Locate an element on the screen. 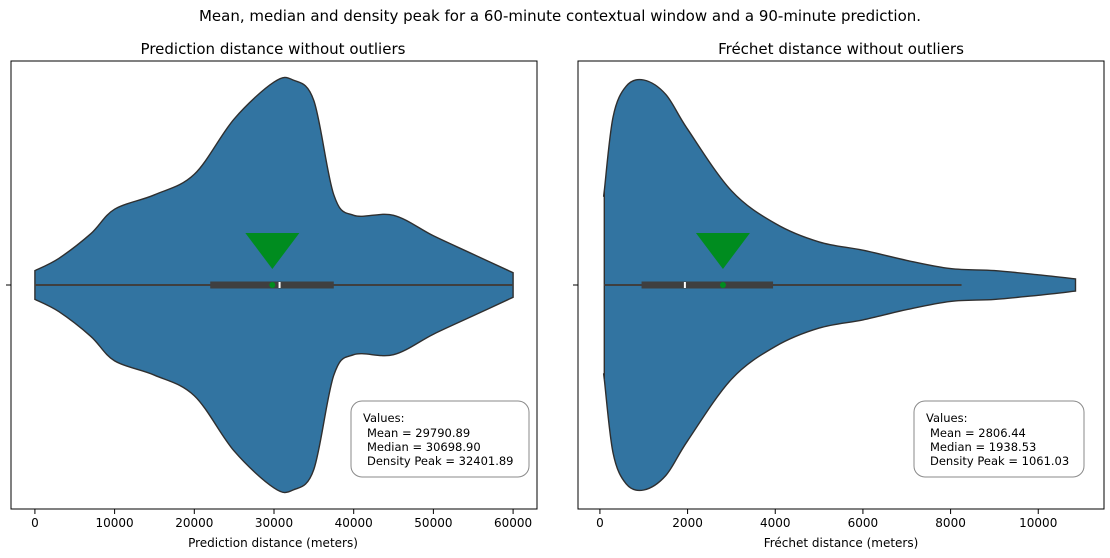  annotation-median: Median = 30698.90 is located at coordinates (424, 447).